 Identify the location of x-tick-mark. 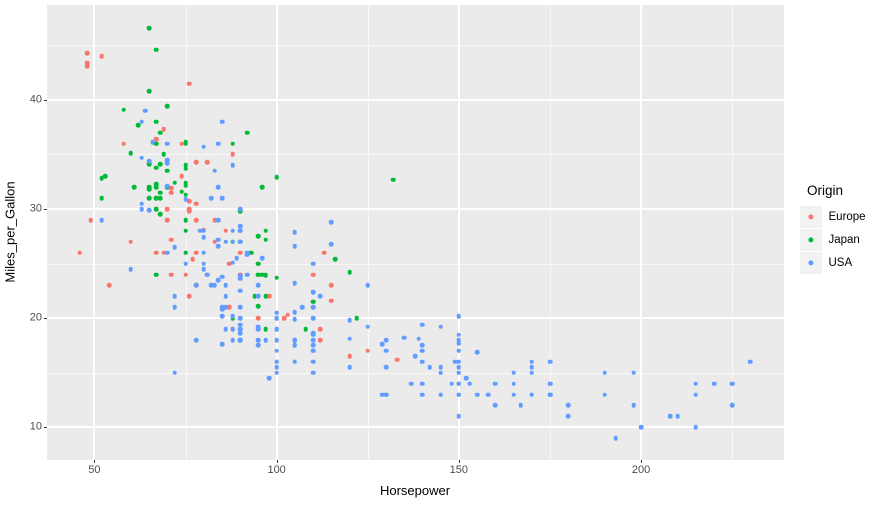
(95, 461).